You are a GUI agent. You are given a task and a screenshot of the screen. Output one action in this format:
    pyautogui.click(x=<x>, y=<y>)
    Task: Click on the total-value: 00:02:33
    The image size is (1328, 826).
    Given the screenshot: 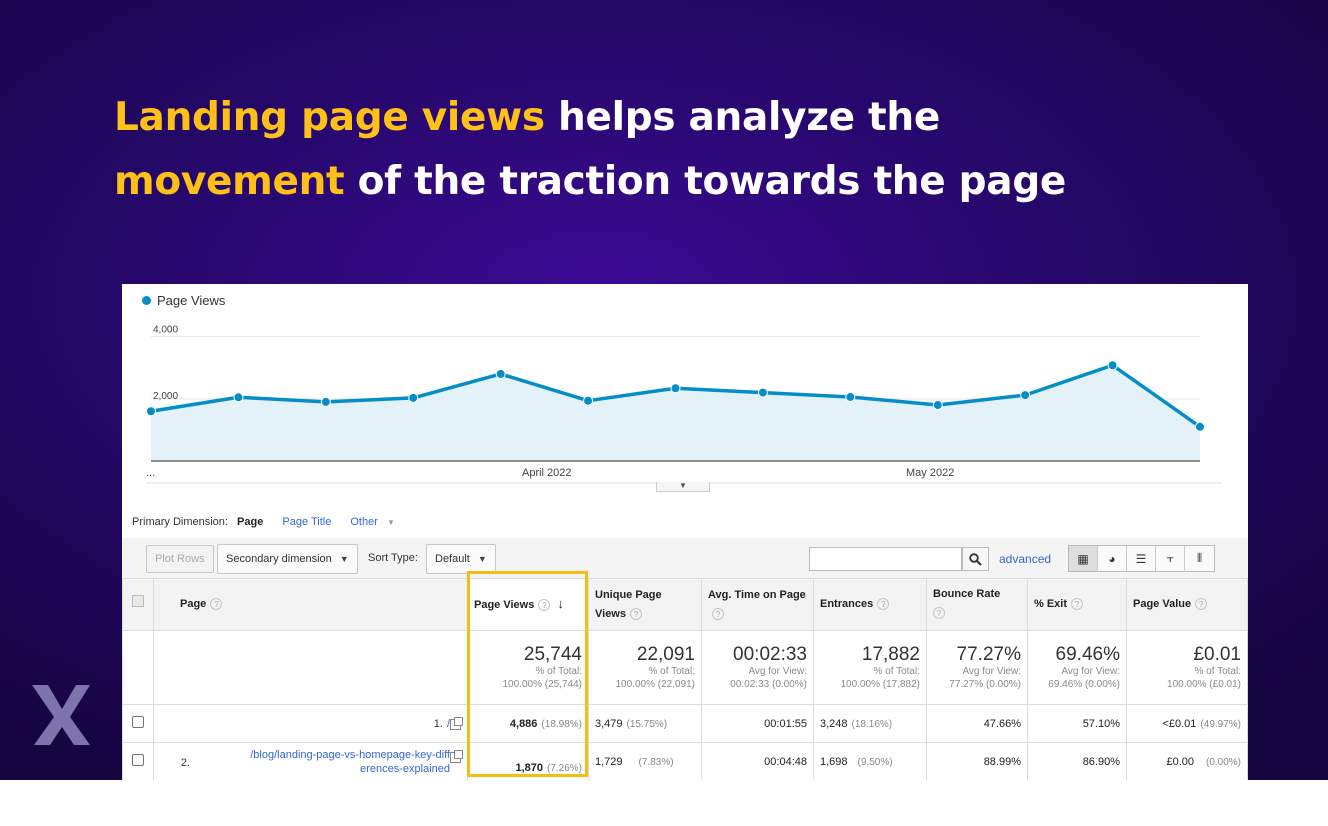 What is the action you would take?
    pyautogui.click(x=770, y=654)
    